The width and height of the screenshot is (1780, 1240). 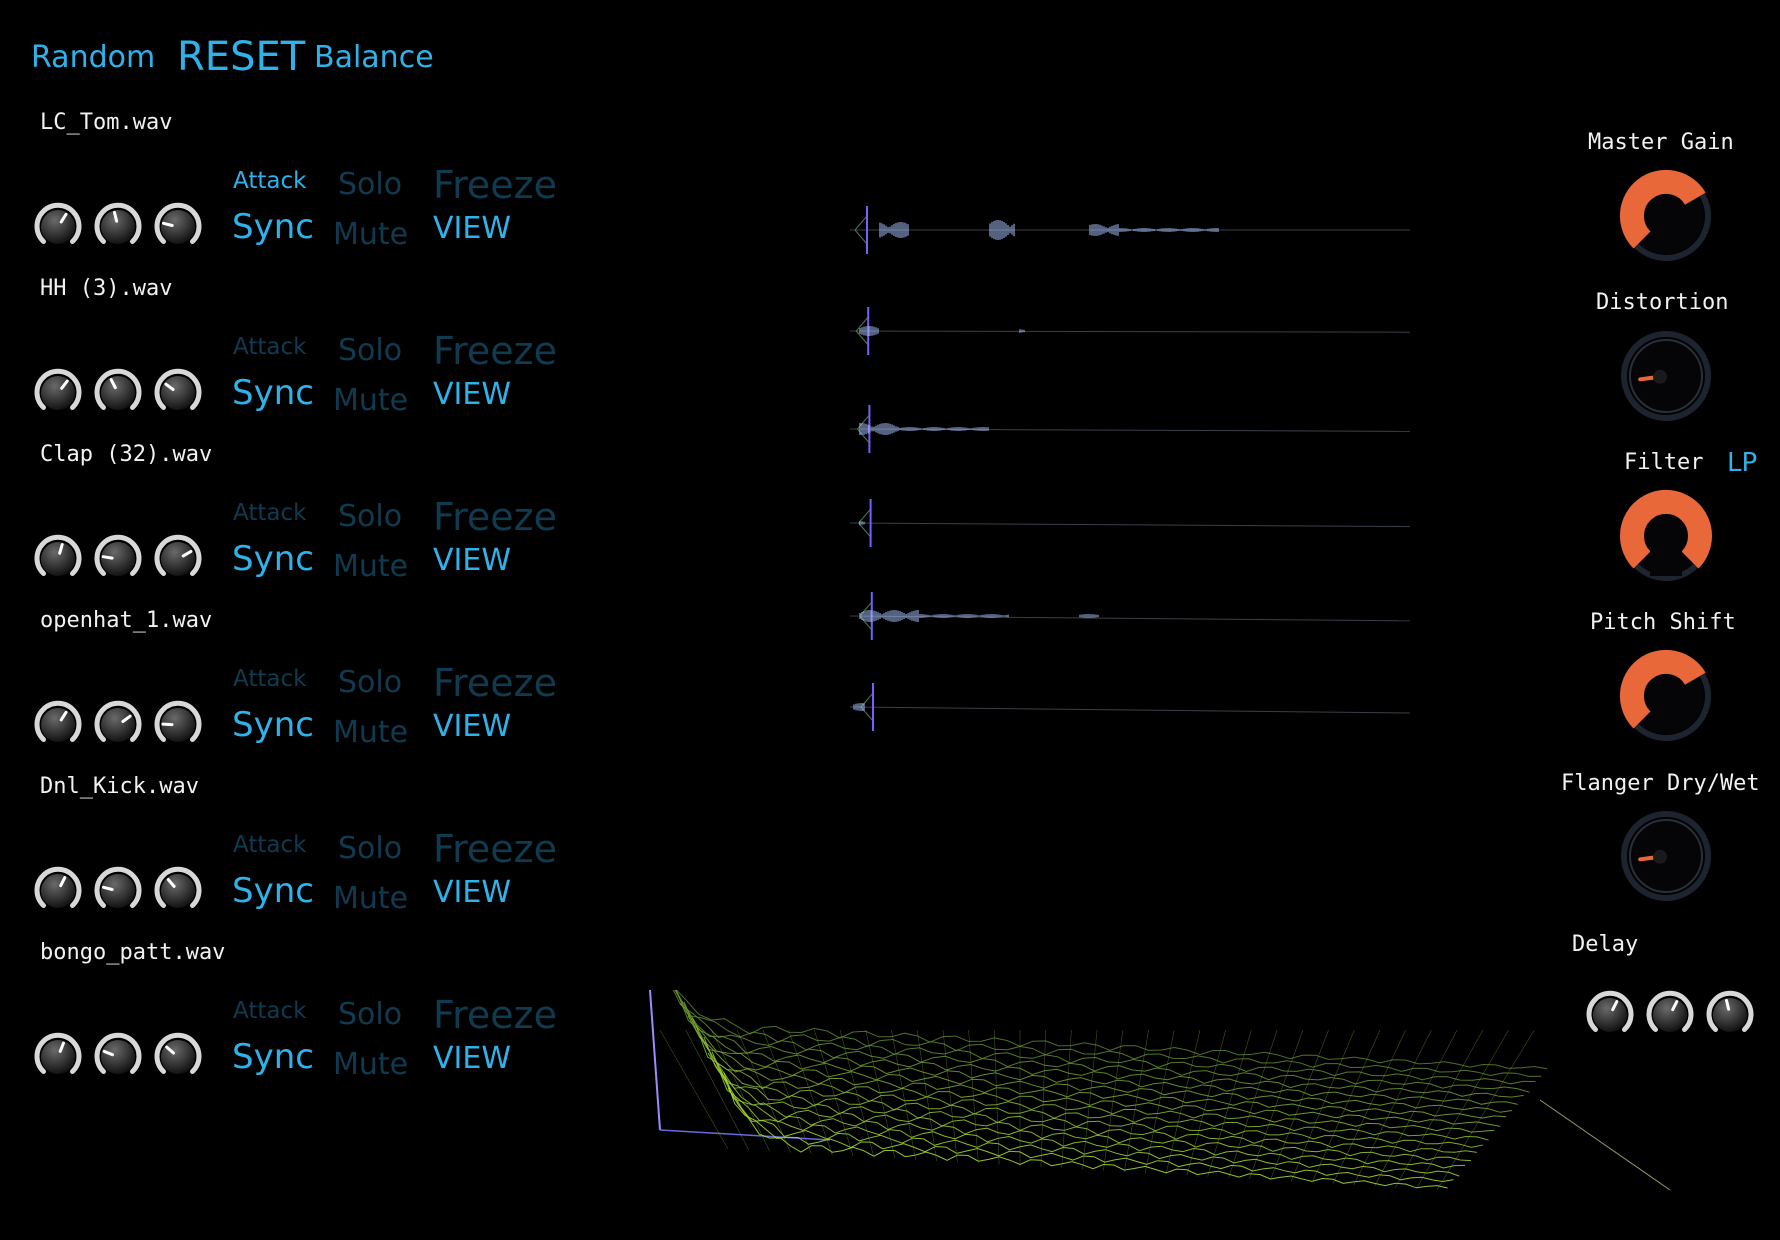 What do you see at coordinates (1666, 216) in the screenshot?
I see `master-gain-knob` at bounding box center [1666, 216].